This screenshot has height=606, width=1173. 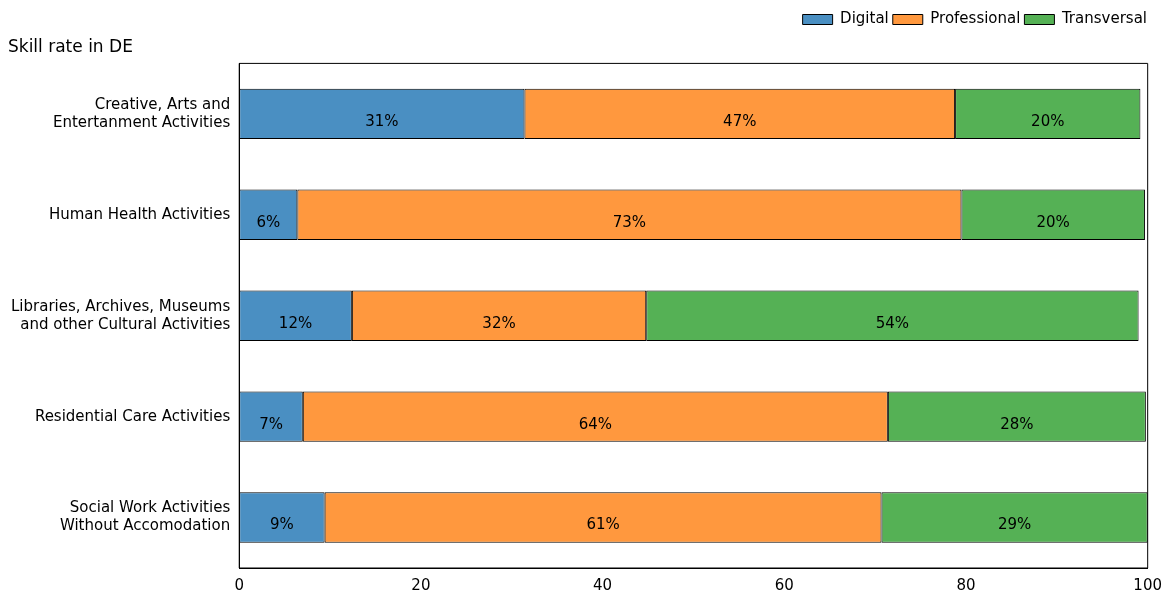 I want to click on legend-label: Transversal, so click(x=1104, y=18).